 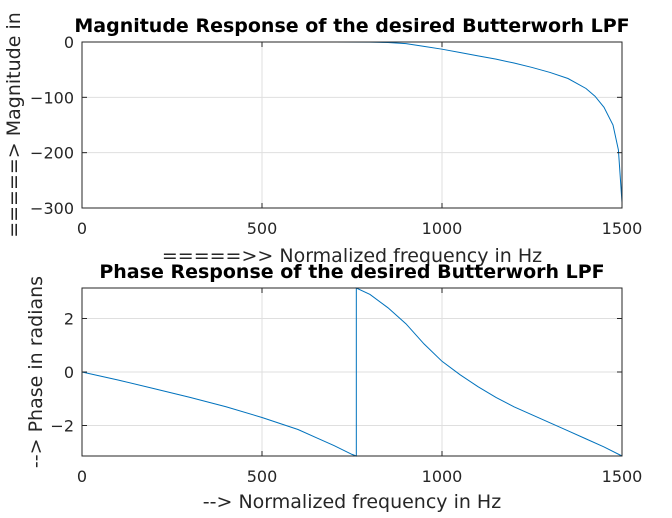 What do you see at coordinates (352, 502) in the screenshot?
I see `x-axis-label: --> Normalized frequency in Hz` at bounding box center [352, 502].